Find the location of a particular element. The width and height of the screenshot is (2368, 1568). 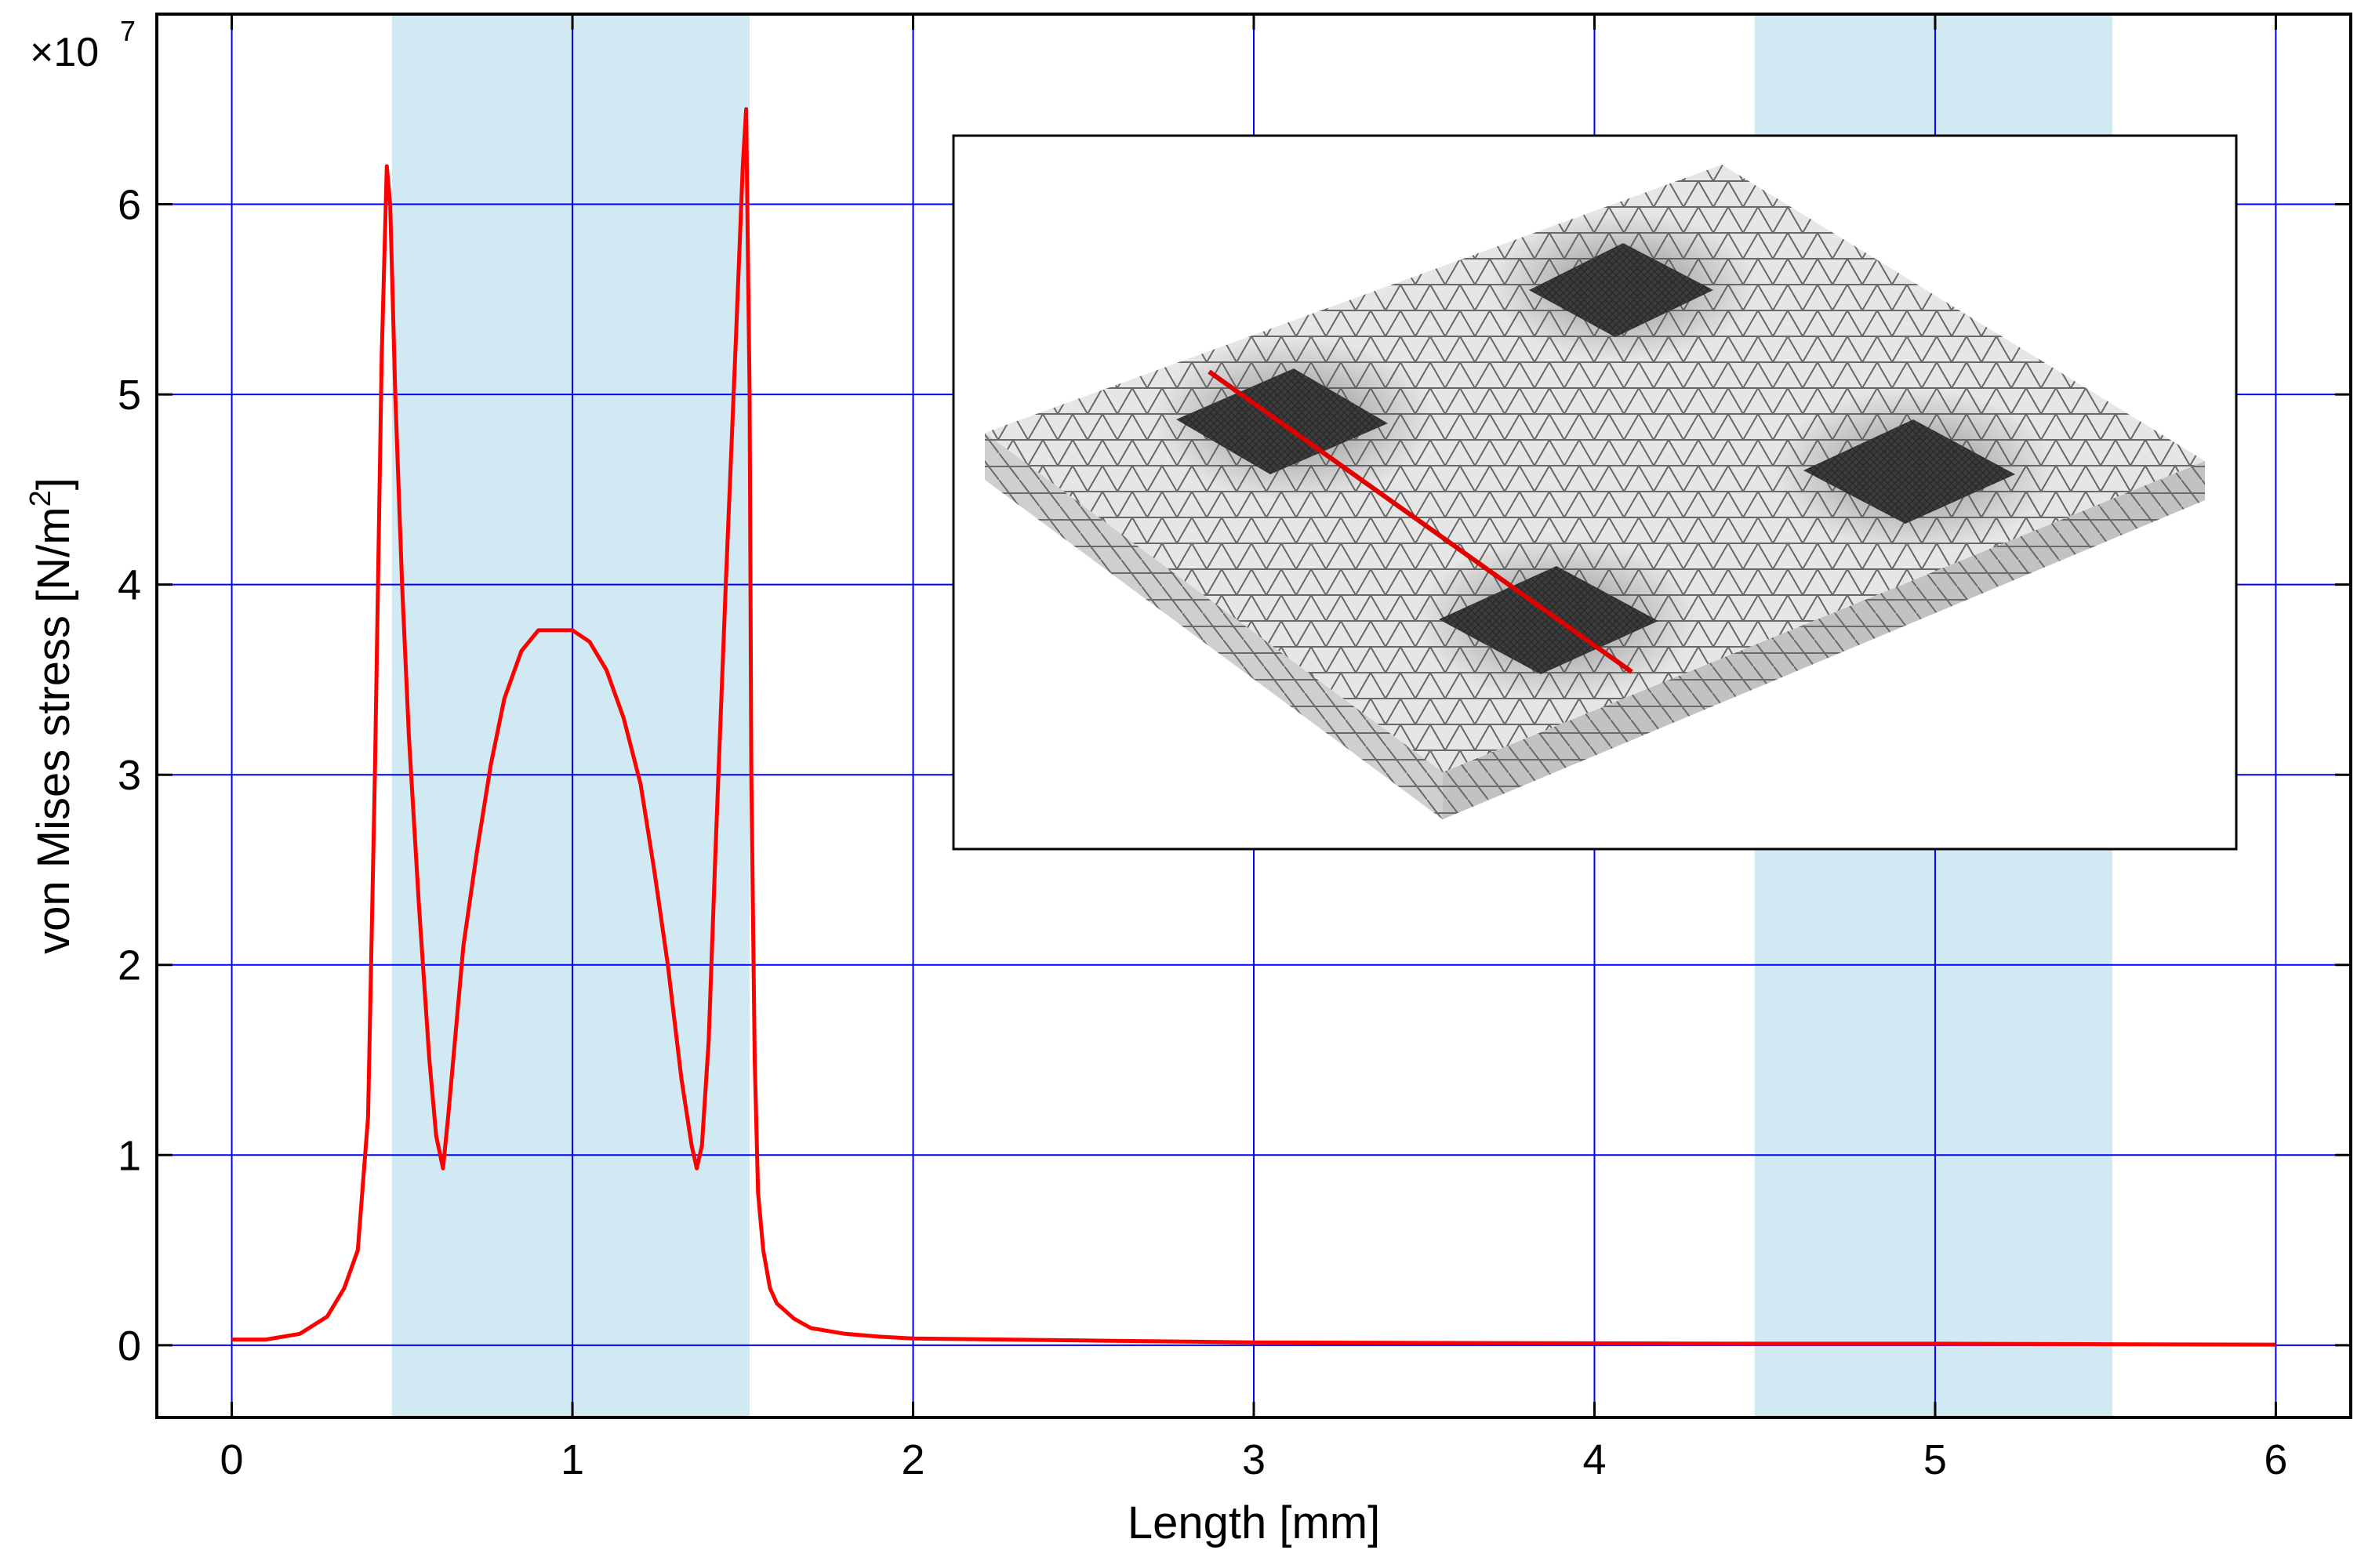

y-multiplier: ×10 7 is located at coordinates (83, 45).